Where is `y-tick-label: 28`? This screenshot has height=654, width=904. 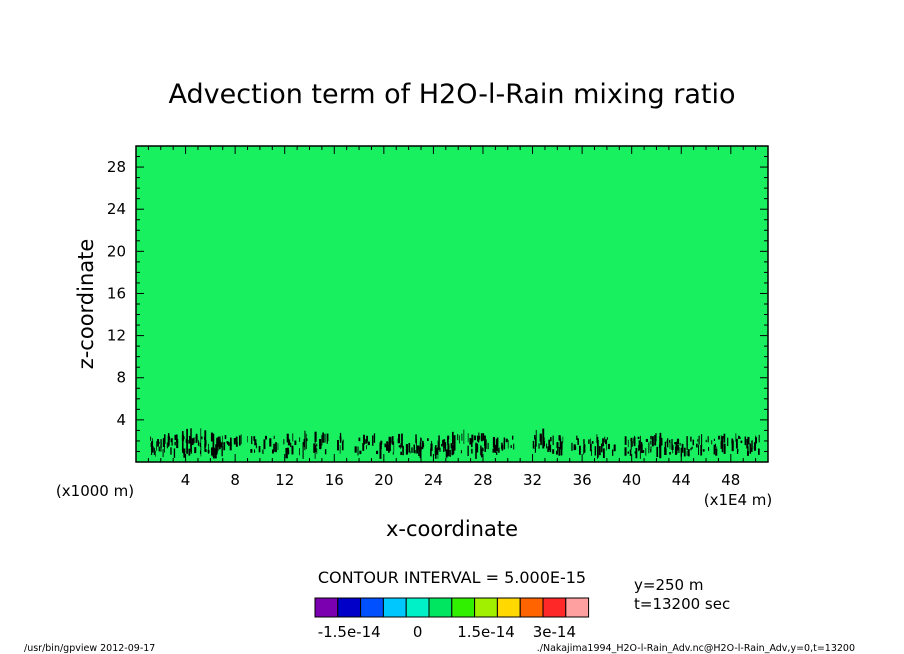 y-tick-label: 28 is located at coordinates (116, 167).